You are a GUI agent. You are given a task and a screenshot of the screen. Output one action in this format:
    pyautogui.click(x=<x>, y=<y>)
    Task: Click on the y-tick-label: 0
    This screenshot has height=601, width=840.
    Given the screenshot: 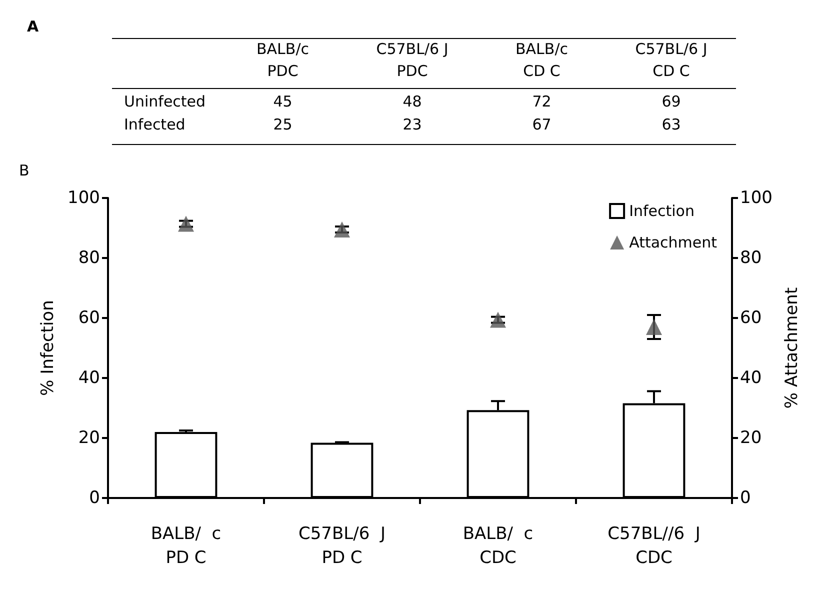 What is the action you would take?
    pyautogui.click(x=94, y=498)
    